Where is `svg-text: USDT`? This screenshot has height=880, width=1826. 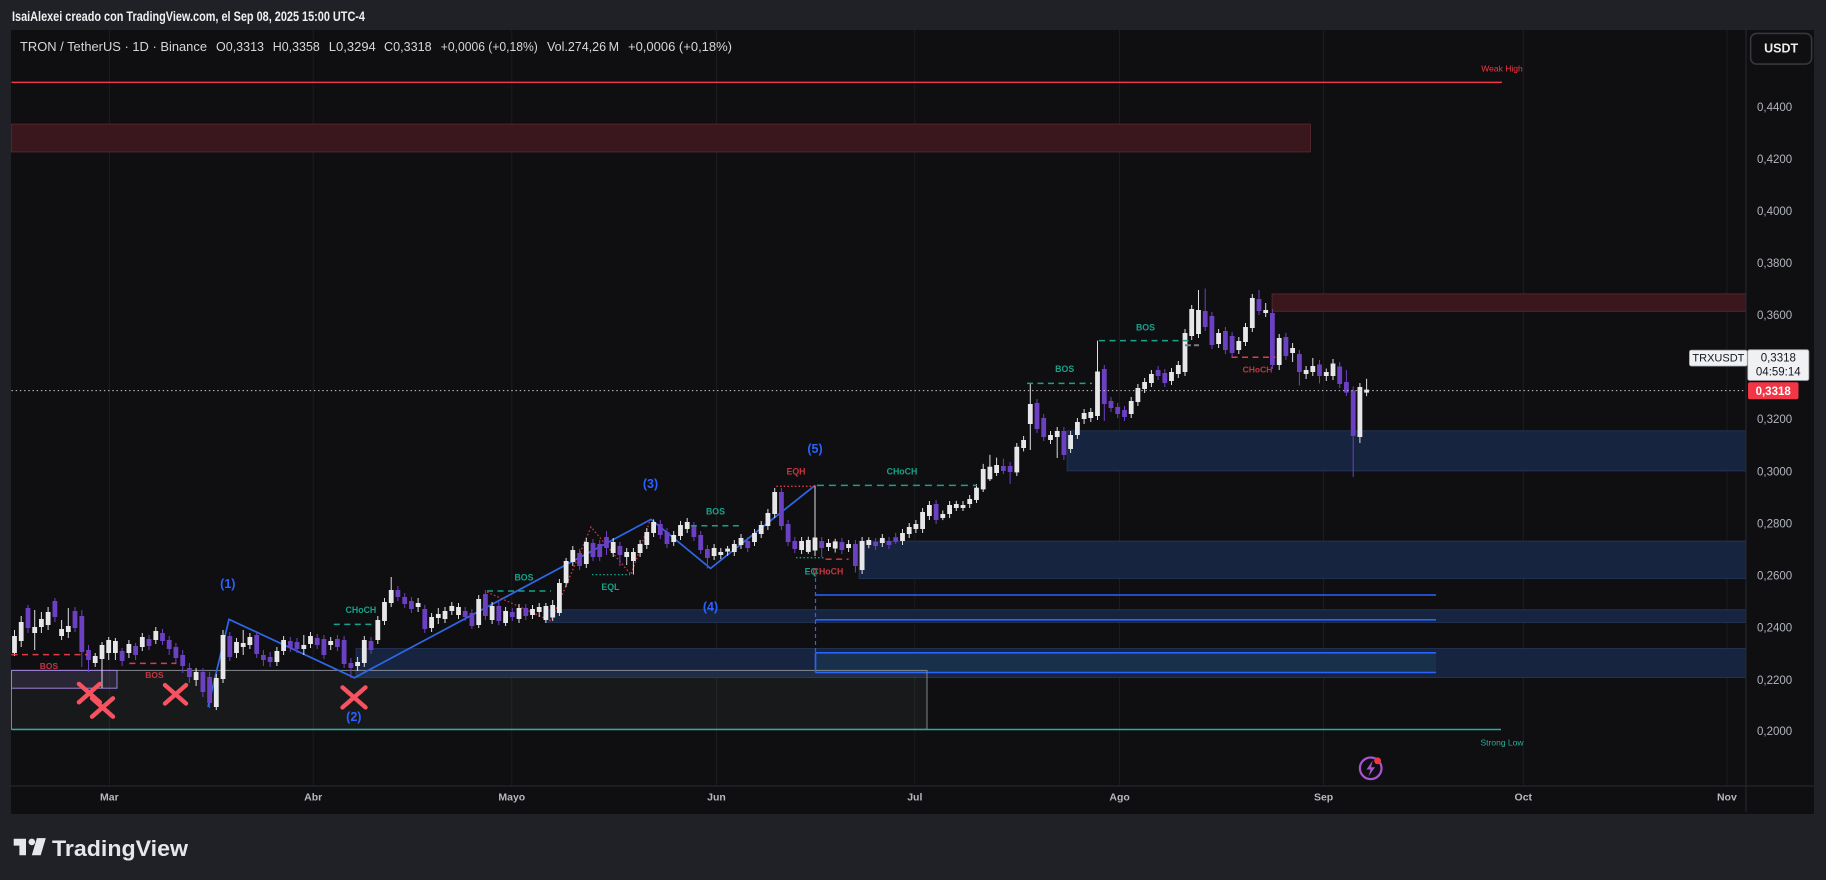 svg-text: USDT is located at coordinates (1781, 49).